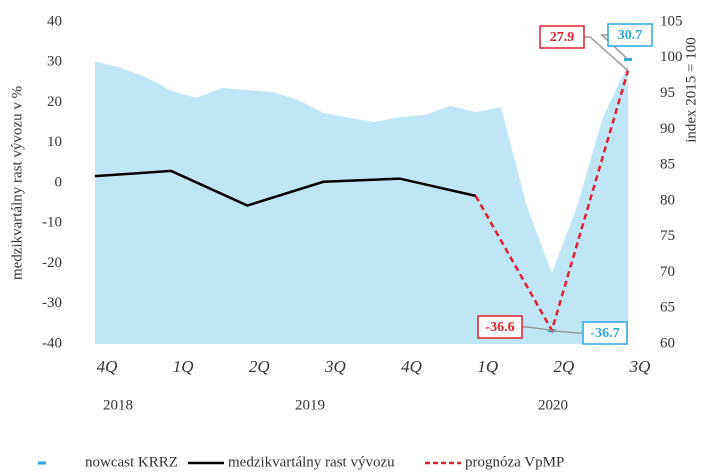  I want to click on annotation-label: 27.9, so click(562, 37).